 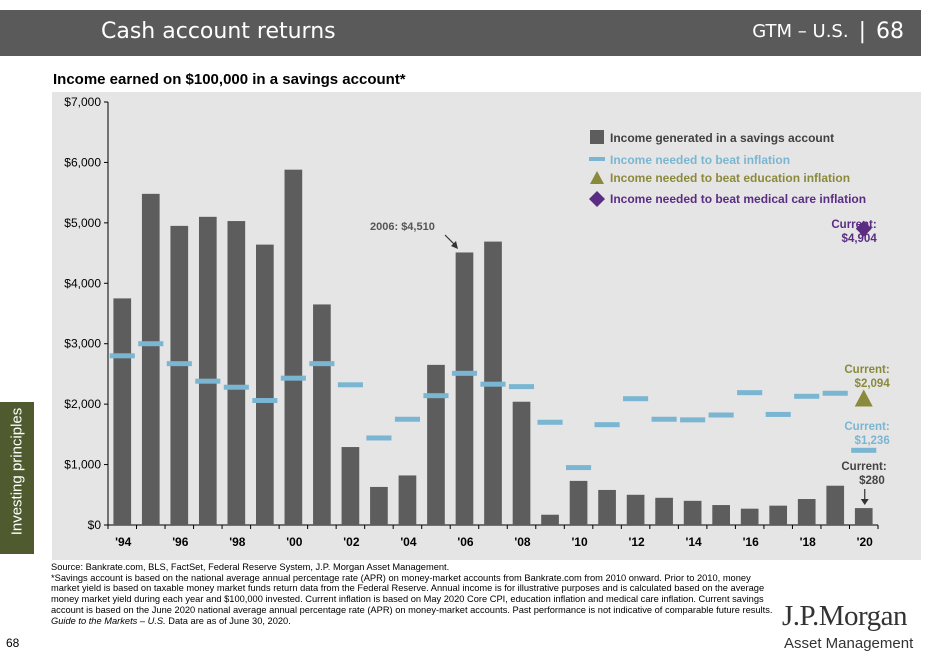 I want to click on header-page-number: 68, so click(x=890, y=31).